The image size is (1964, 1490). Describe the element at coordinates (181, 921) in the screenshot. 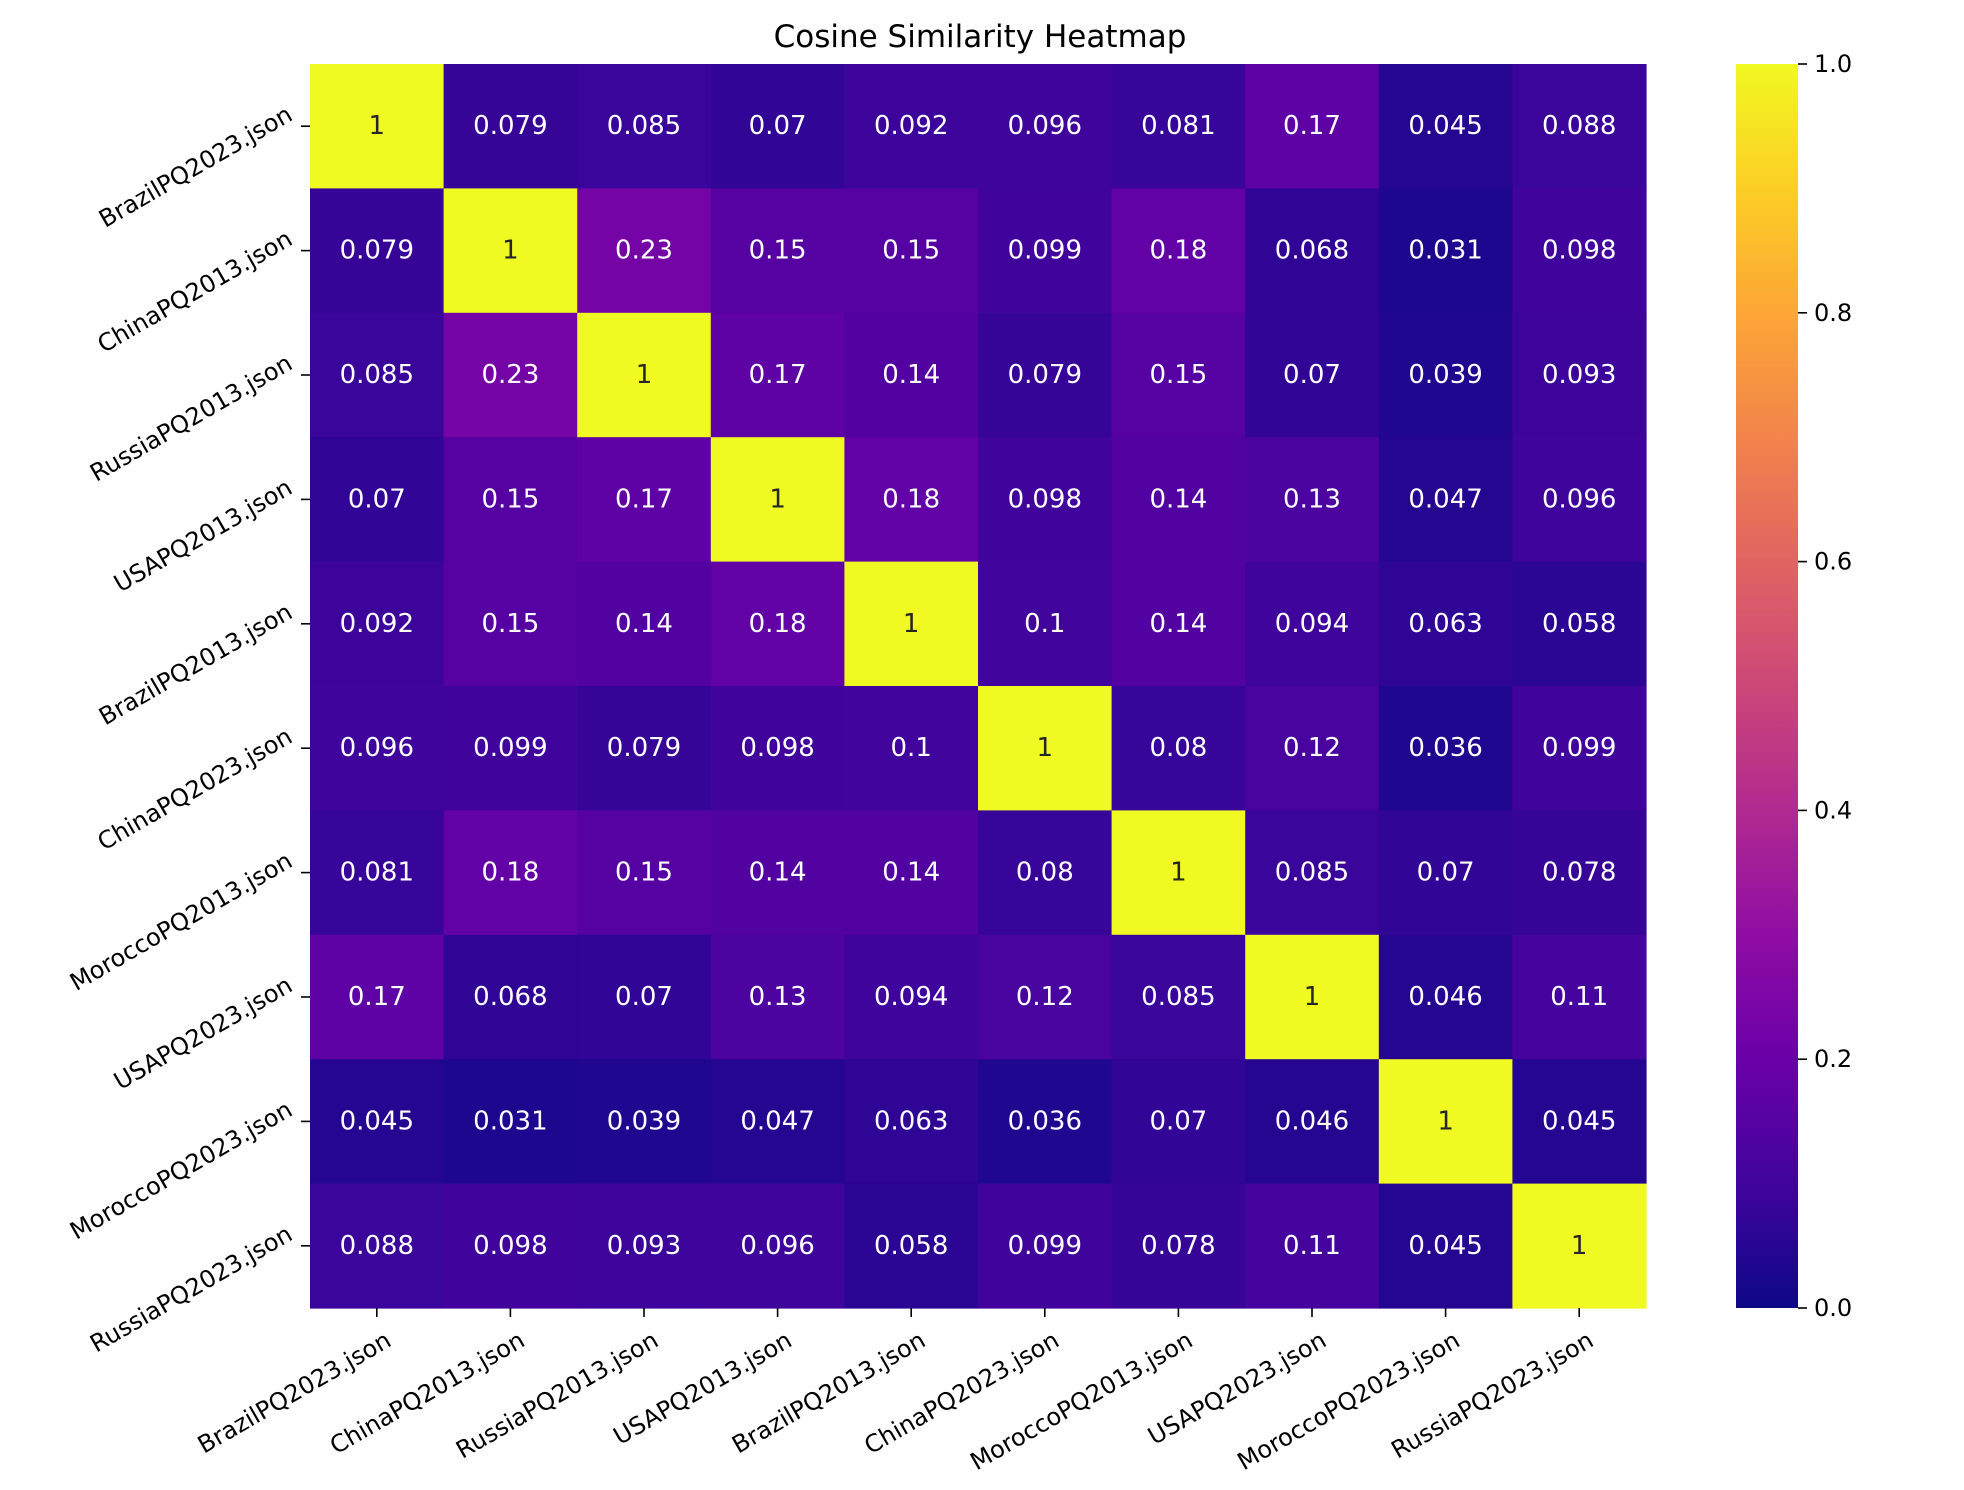

I see `y-tick-label: MoroccoPQ2013.json` at that location.